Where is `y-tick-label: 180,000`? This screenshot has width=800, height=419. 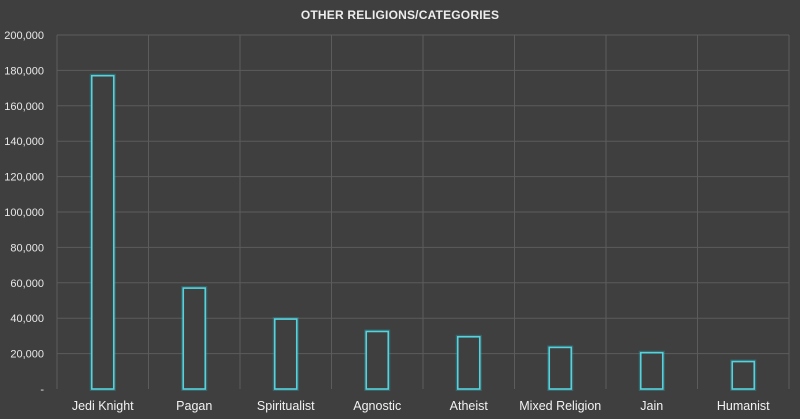
y-tick-label: 180,000 is located at coordinates (24, 71).